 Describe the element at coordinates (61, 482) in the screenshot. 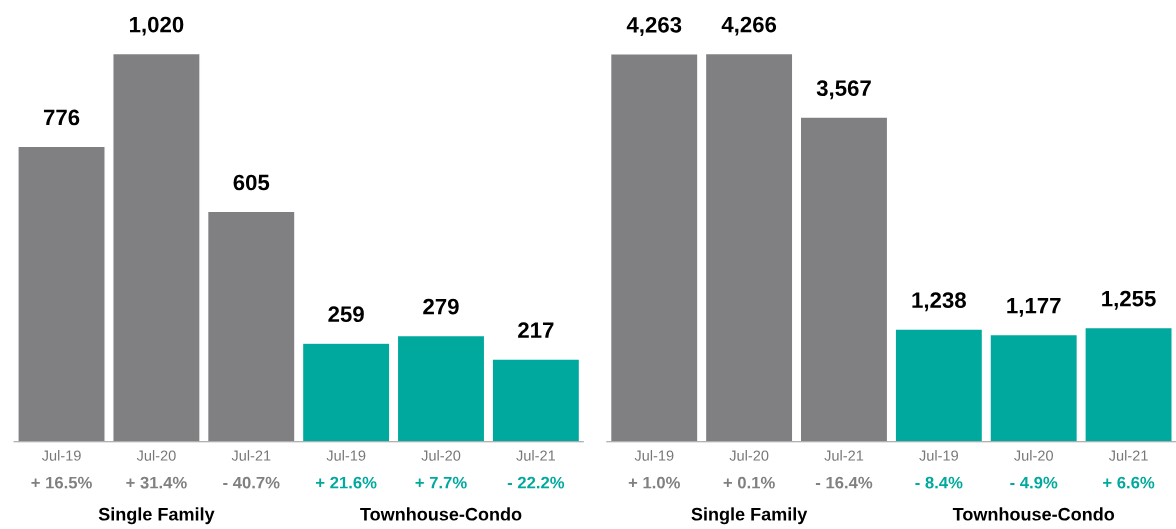

I see `text: + 16.5%` at that location.